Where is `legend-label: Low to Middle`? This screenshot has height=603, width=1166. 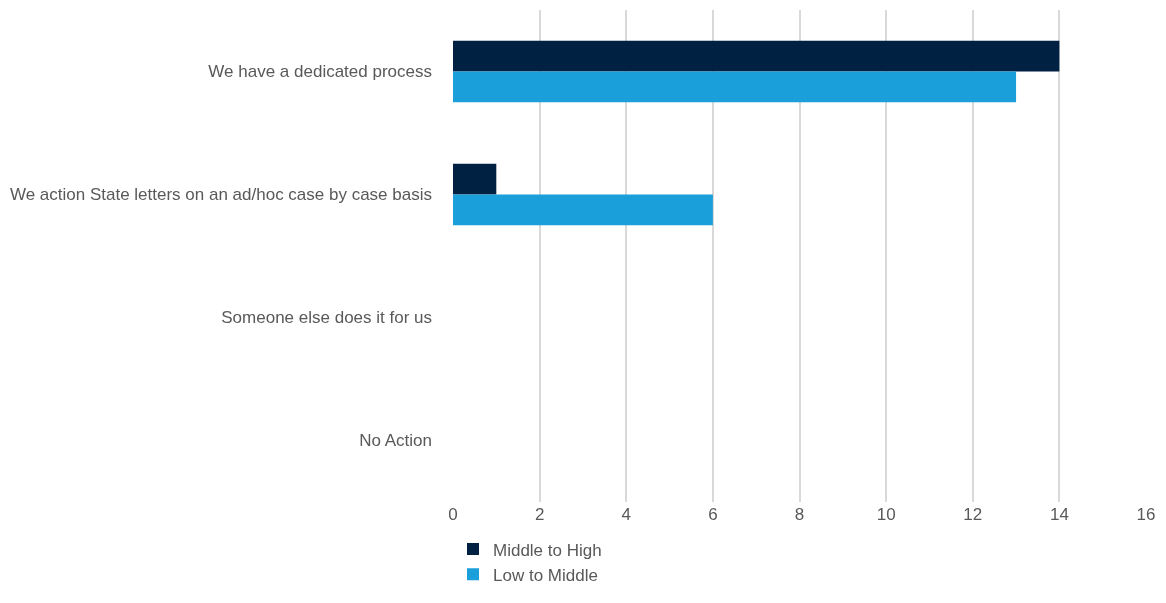
legend-label: Low to Middle is located at coordinates (545, 575).